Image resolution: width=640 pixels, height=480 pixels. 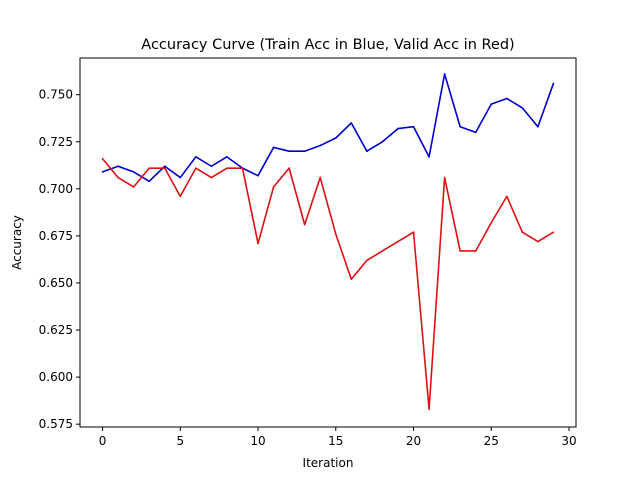 What do you see at coordinates (17, 242) in the screenshot?
I see `y-axis-label: Accuracy` at bounding box center [17, 242].